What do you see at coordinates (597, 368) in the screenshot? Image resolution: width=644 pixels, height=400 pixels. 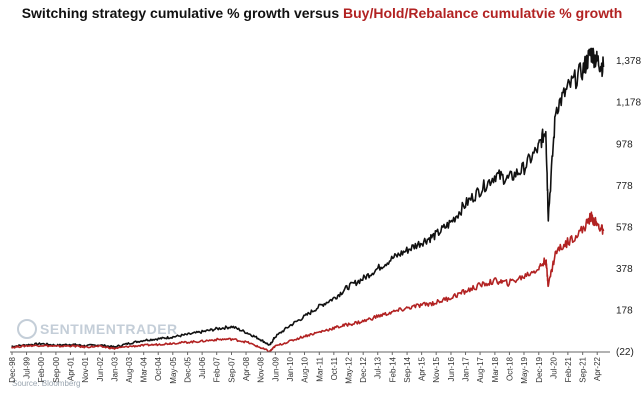 I see `x-tick-label: Apr-22` at bounding box center [597, 368].